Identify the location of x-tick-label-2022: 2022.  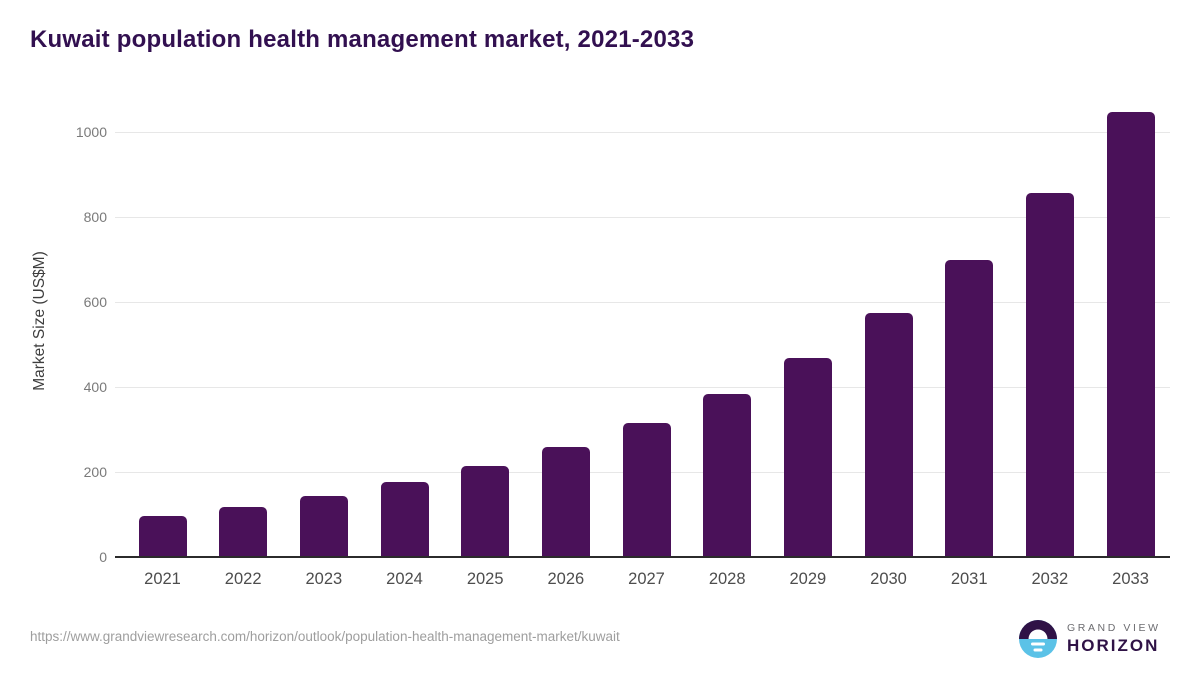
(243, 579).